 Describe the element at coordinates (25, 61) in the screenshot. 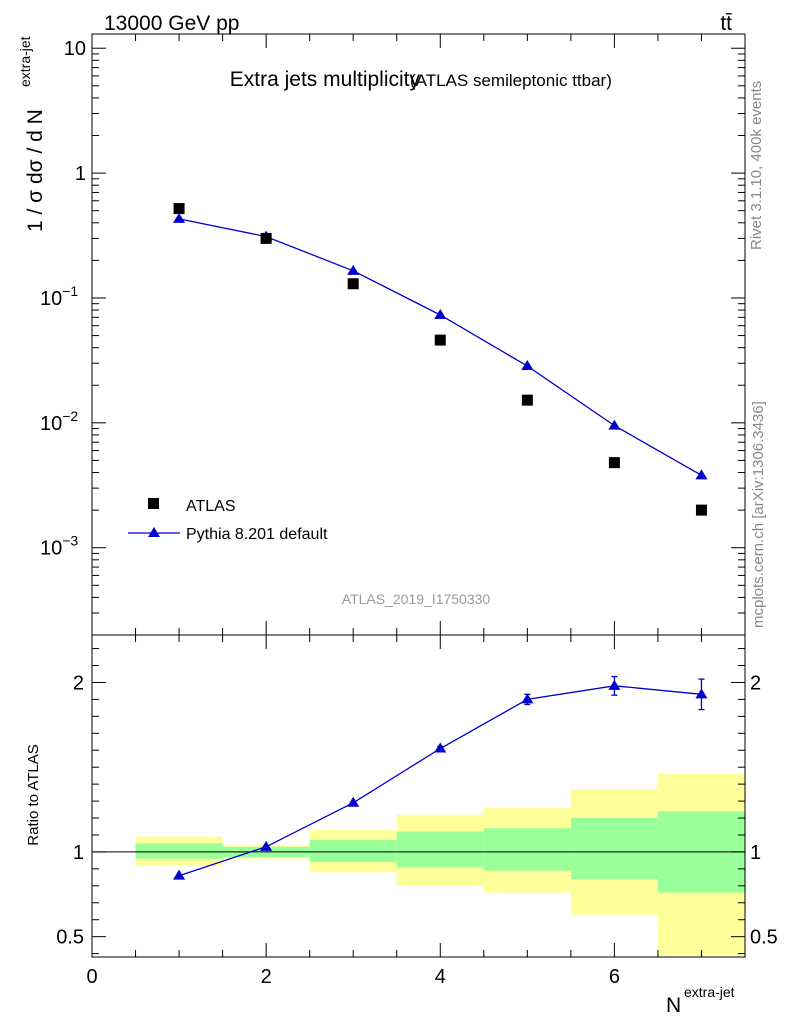

I see `main-y-axis-label-sup: extra-jet` at that location.